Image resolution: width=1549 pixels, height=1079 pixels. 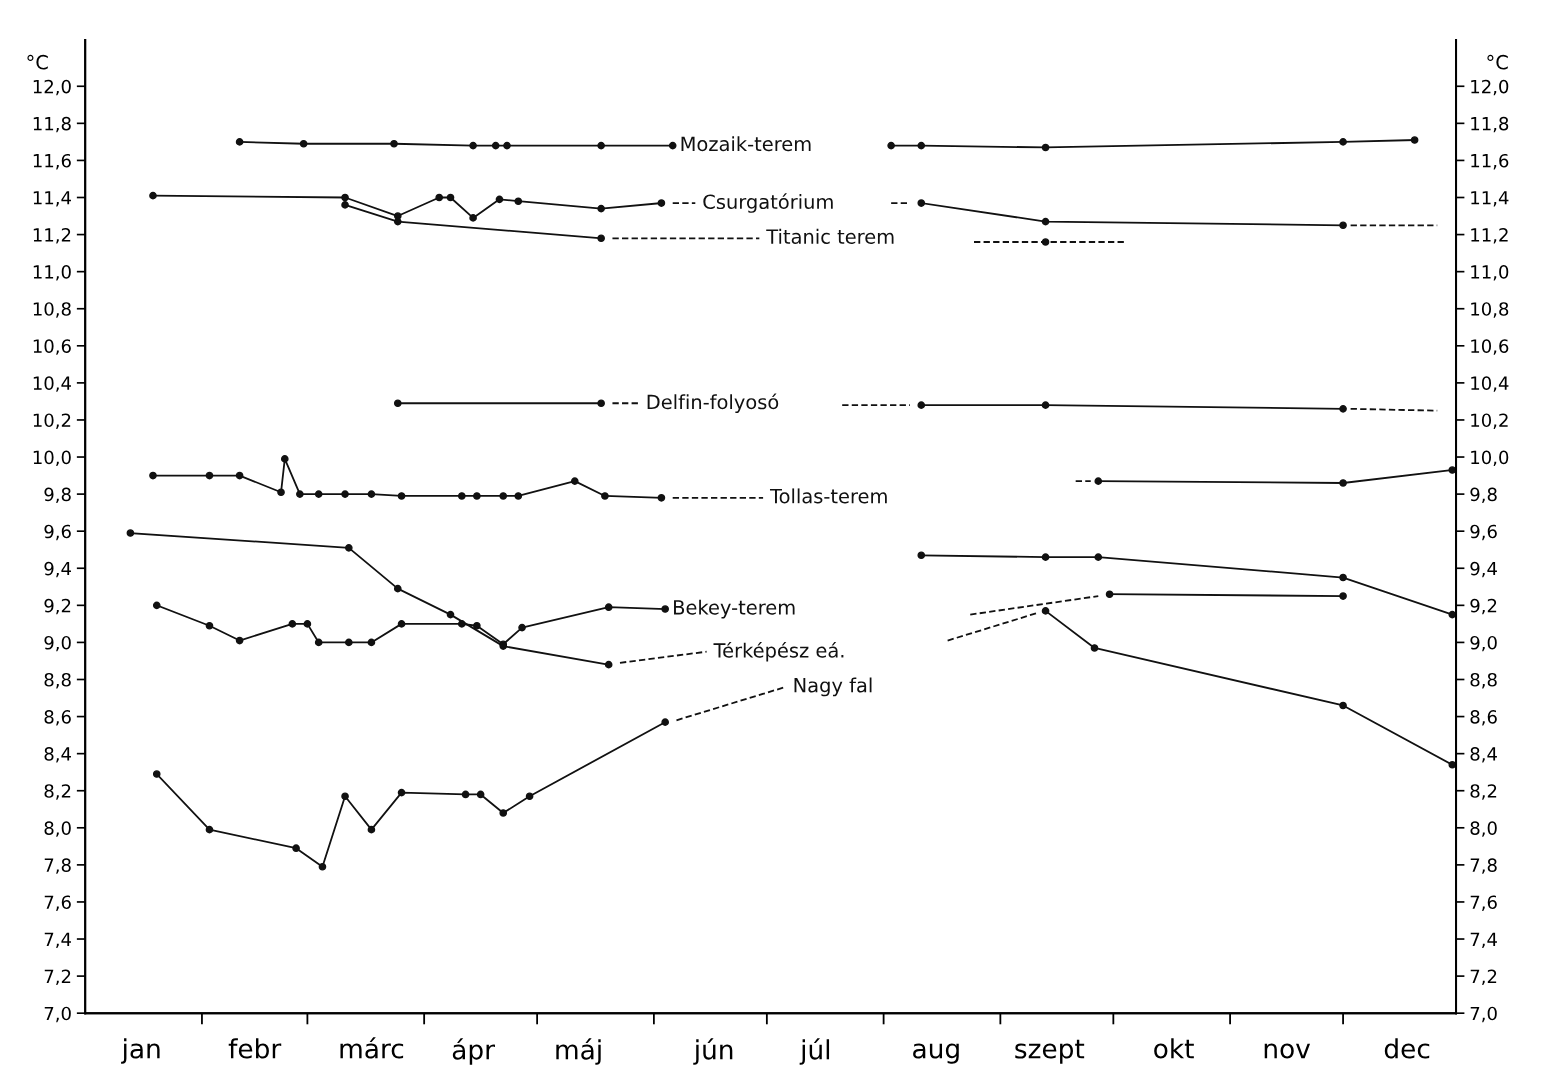 I want to click on y-tick-label: 9,8, so click(x=57, y=495).